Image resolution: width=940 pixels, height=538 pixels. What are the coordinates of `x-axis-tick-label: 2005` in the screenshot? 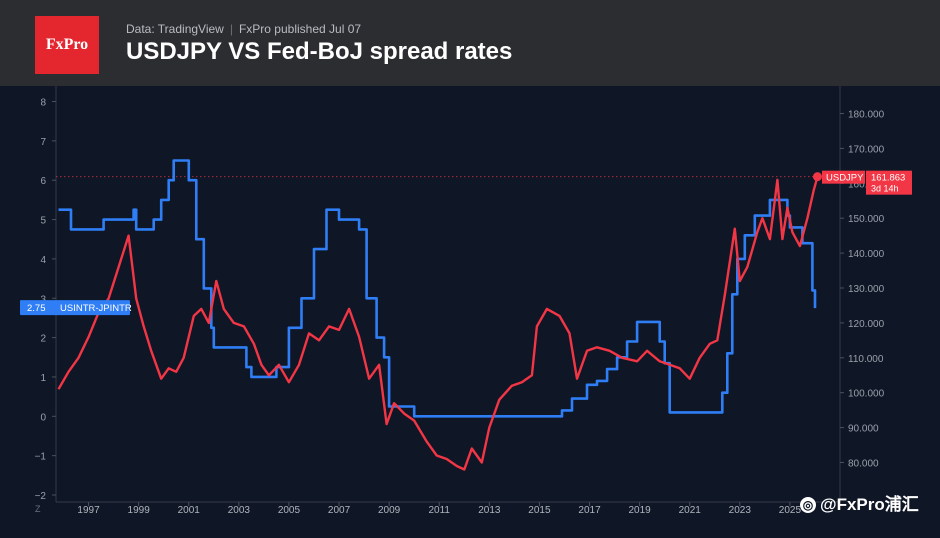 It's located at (289, 510).